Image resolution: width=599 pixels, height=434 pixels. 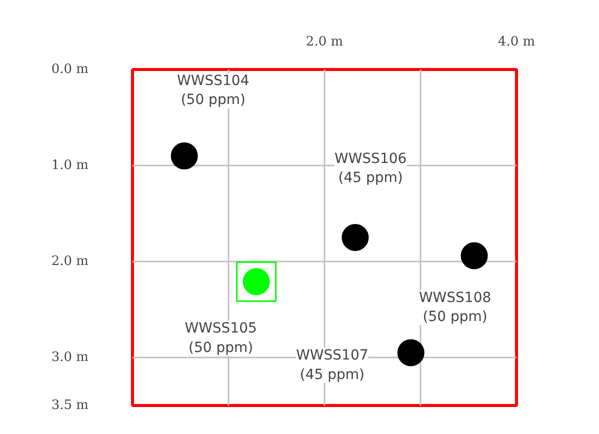 I want to click on annotation: WWSS108 (50 ppm), so click(x=455, y=308).